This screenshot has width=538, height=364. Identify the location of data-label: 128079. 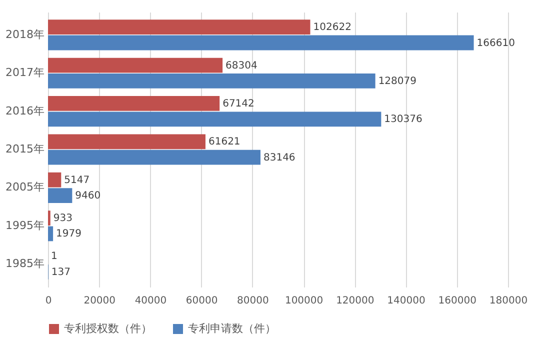
(397, 81).